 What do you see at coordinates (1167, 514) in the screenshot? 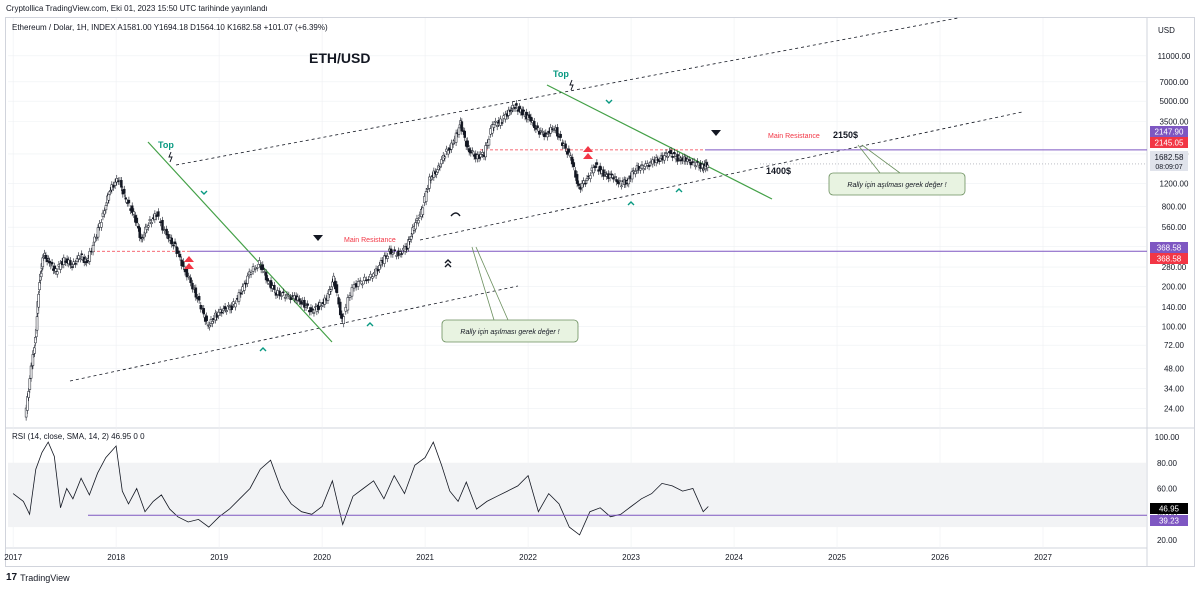
I see `rsi-tick-3: 40.00` at bounding box center [1167, 514].